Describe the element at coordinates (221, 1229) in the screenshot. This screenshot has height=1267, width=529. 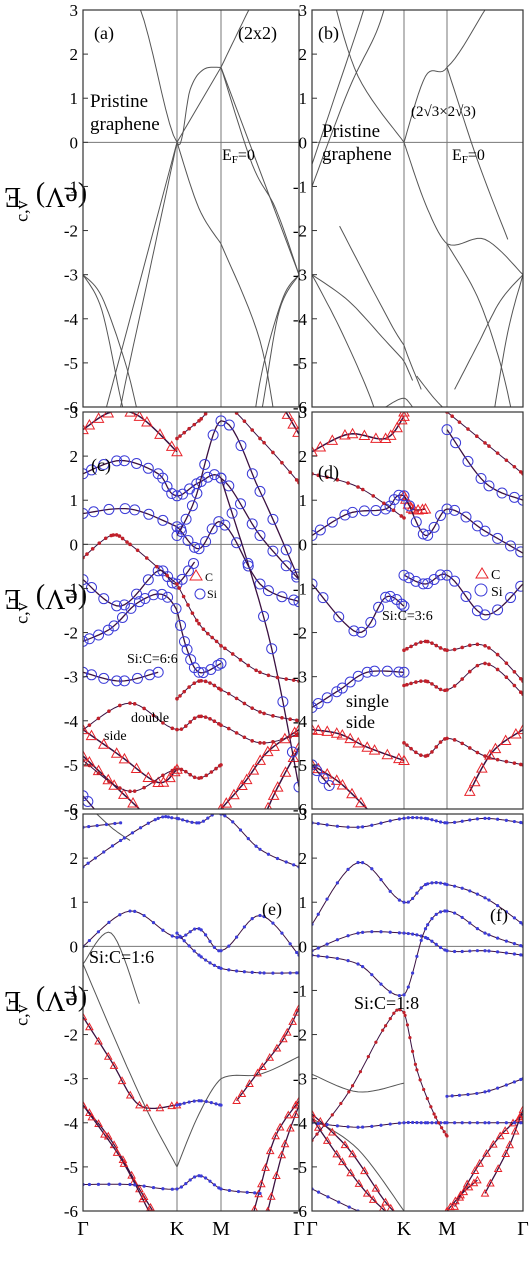
I see `x-tick-label: M` at that location.